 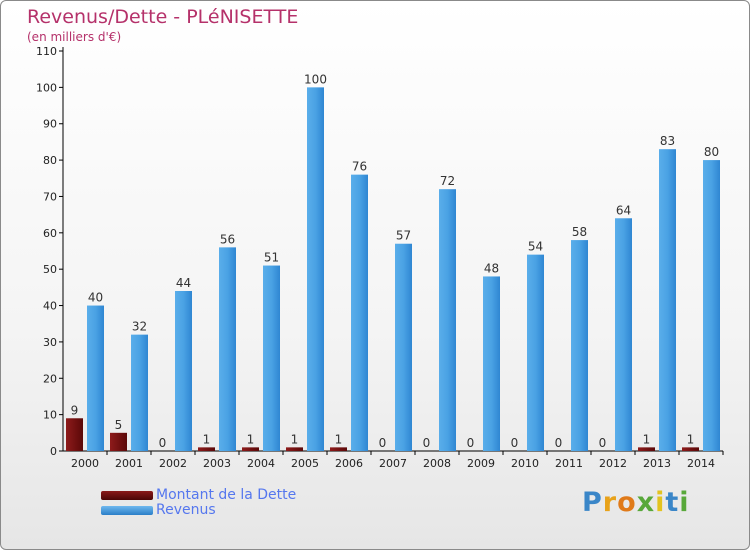 What do you see at coordinates (481, 463) in the screenshot?
I see `x-tick-label: 2009` at bounding box center [481, 463].